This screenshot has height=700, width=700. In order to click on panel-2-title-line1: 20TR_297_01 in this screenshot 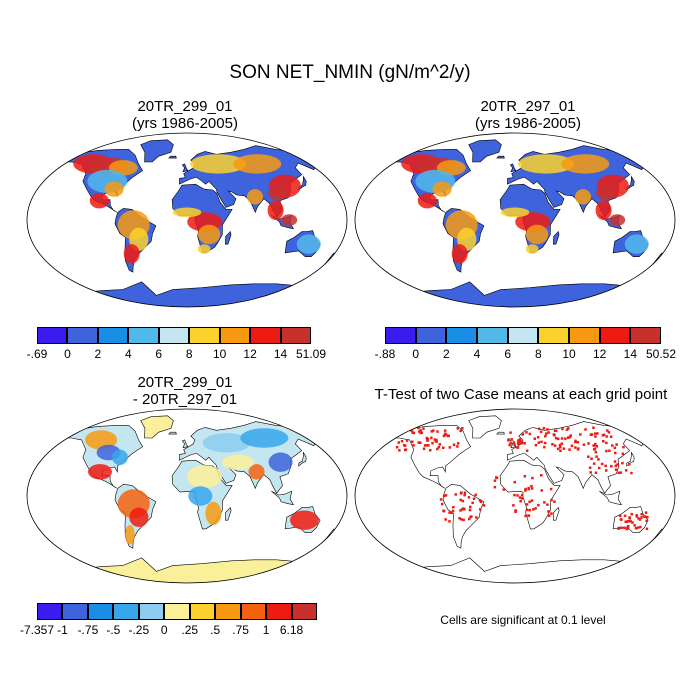, I will do `click(528, 106)`.